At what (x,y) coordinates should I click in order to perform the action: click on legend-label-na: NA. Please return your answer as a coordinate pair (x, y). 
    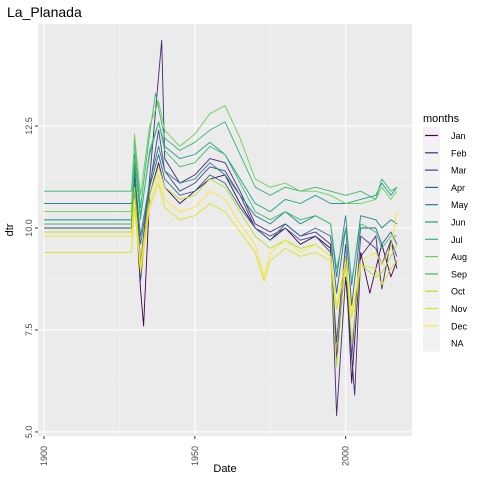
    Looking at the image, I should click on (457, 344).